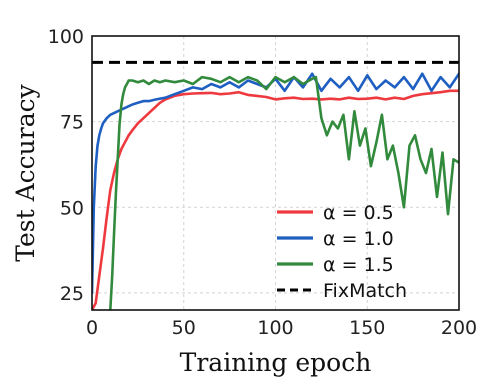 The image size is (478, 385). Describe the element at coordinates (342, 252) in the screenshot. I see `legend: α = 0.5 α = 1.0 α = 1.5 FixMatch` at that location.